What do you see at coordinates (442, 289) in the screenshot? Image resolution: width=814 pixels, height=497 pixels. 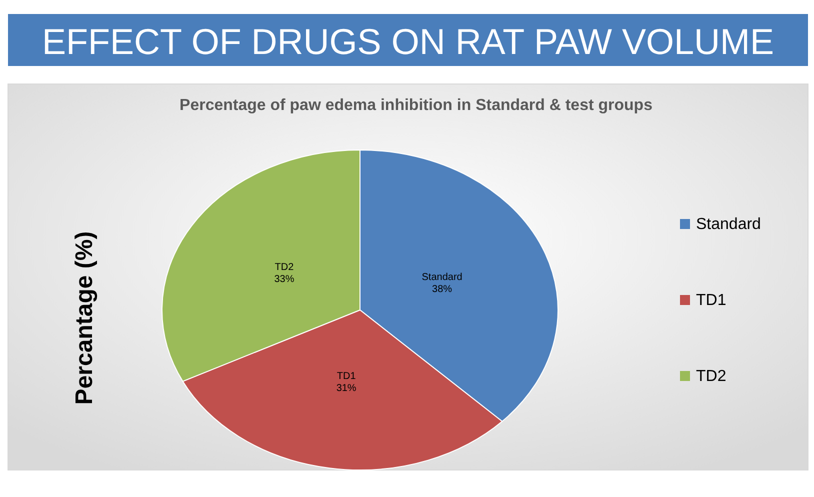 I see `data-label: 38%` at bounding box center [442, 289].